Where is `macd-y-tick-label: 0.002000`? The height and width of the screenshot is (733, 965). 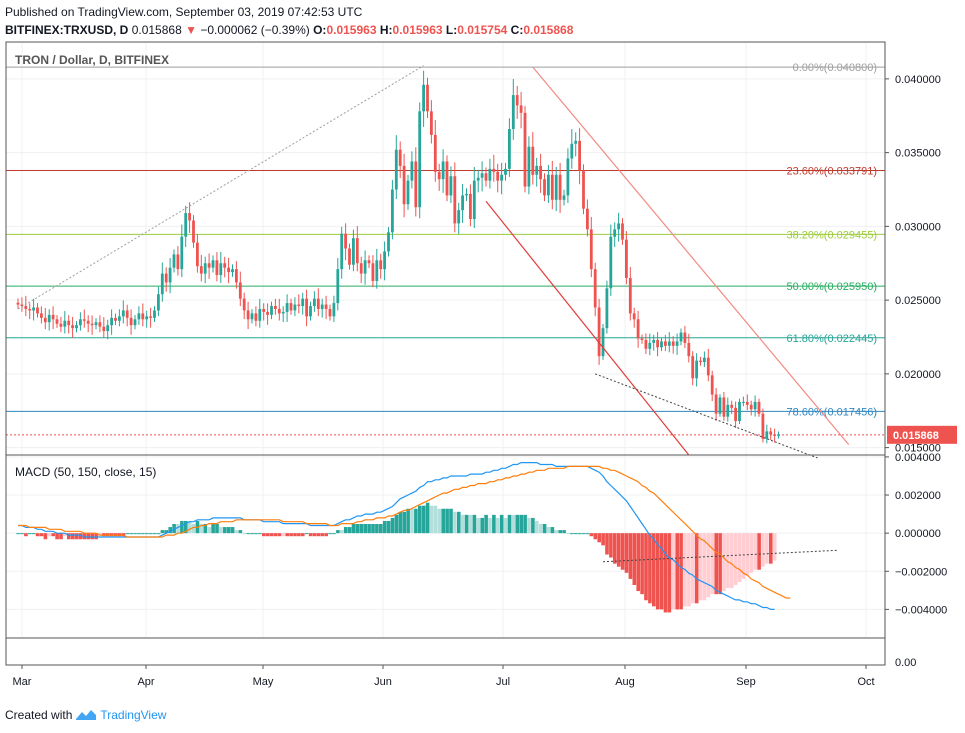 macd-y-tick-label: 0.002000 is located at coordinates (918, 496).